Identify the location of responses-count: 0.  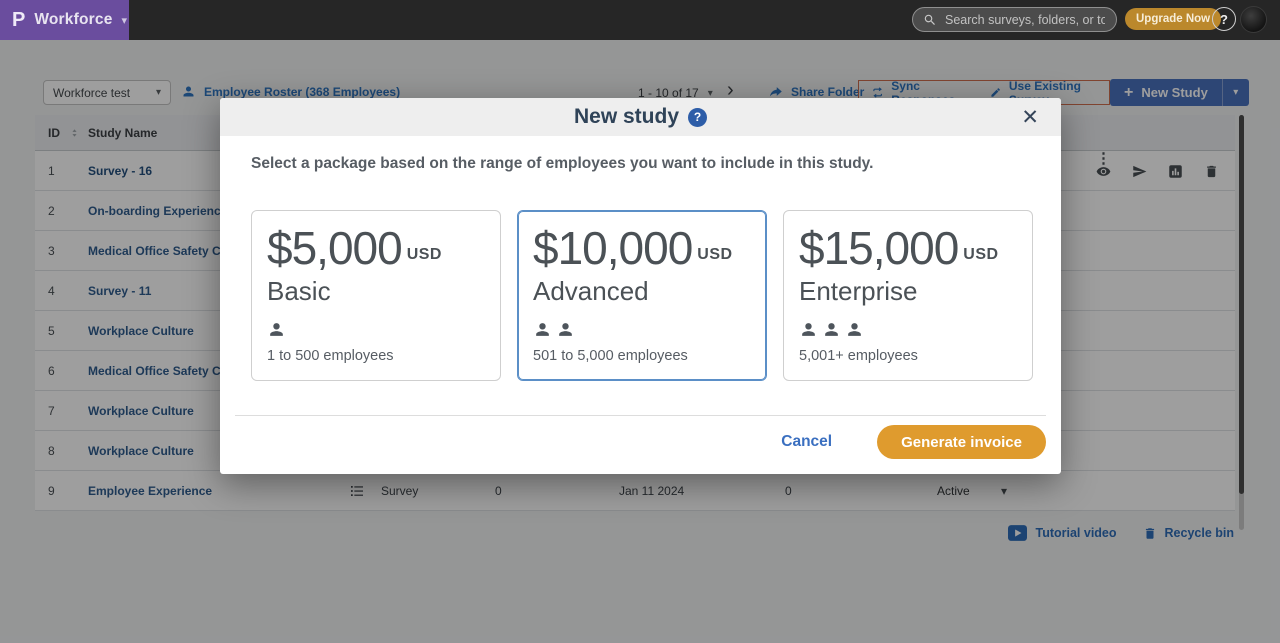
(498, 491).